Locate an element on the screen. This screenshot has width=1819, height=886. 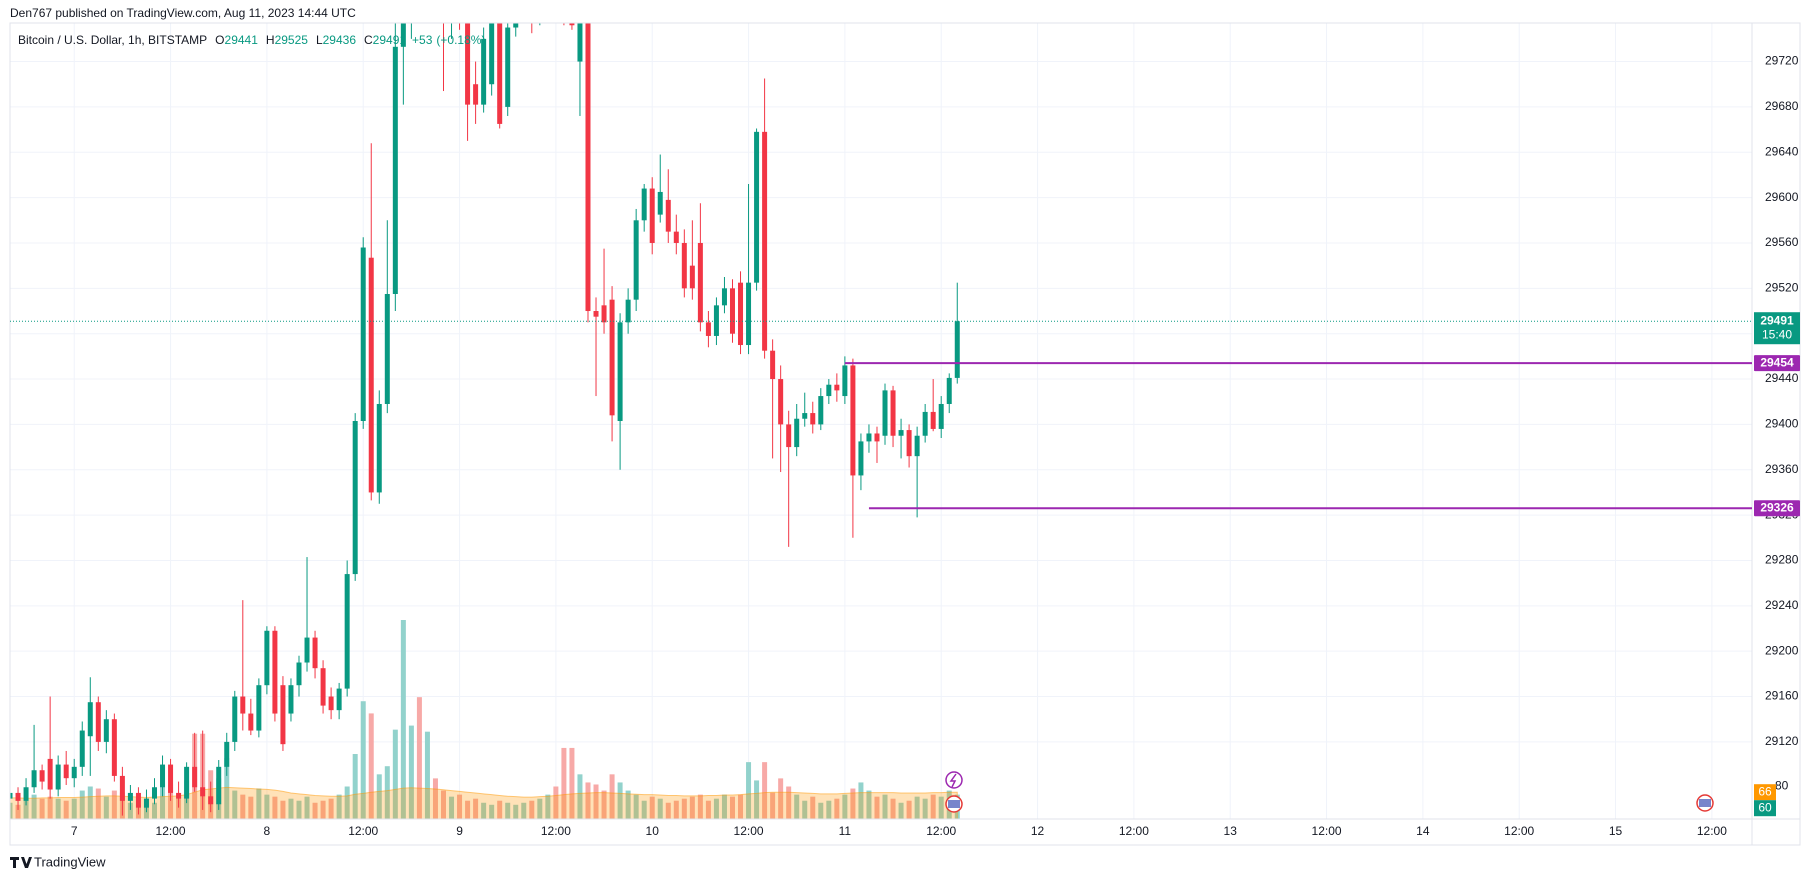
y-tick-label: 29240 is located at coordinates (1782, 605).